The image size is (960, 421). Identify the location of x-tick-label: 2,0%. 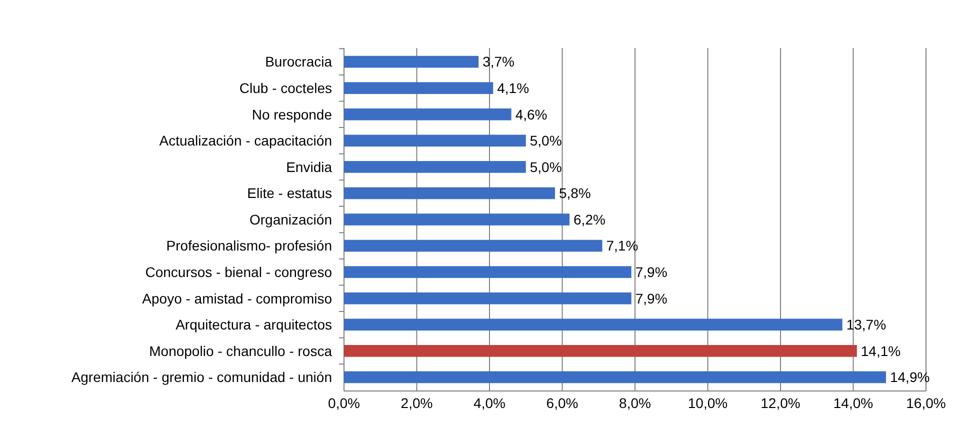
(416, 403).